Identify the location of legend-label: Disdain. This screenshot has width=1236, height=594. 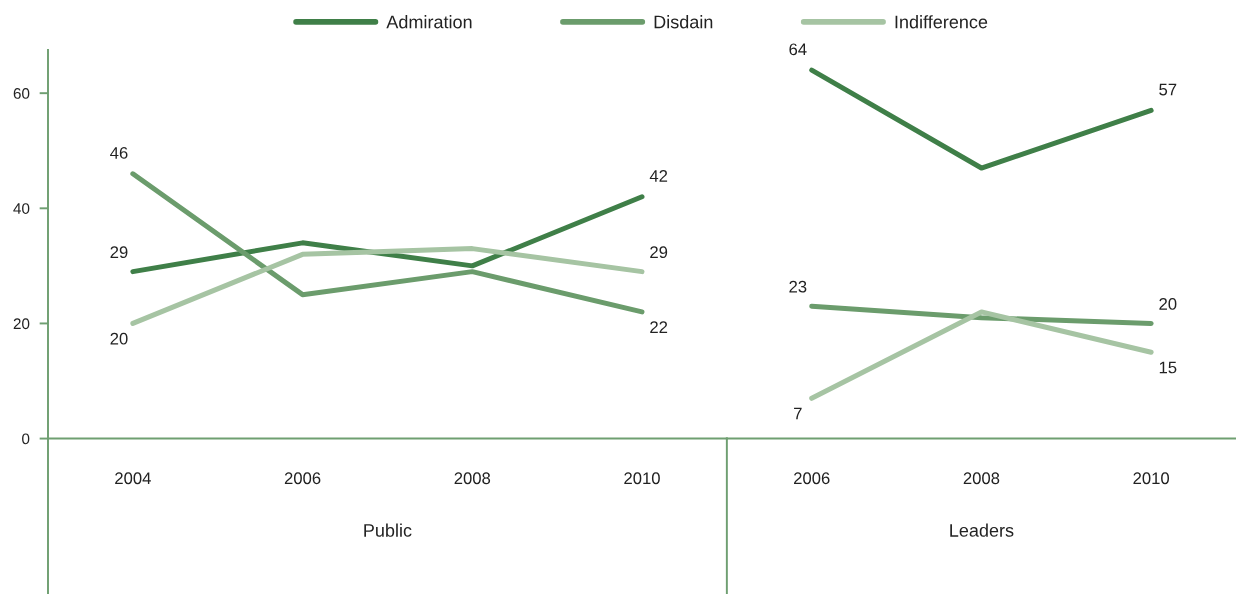
(683, 22).